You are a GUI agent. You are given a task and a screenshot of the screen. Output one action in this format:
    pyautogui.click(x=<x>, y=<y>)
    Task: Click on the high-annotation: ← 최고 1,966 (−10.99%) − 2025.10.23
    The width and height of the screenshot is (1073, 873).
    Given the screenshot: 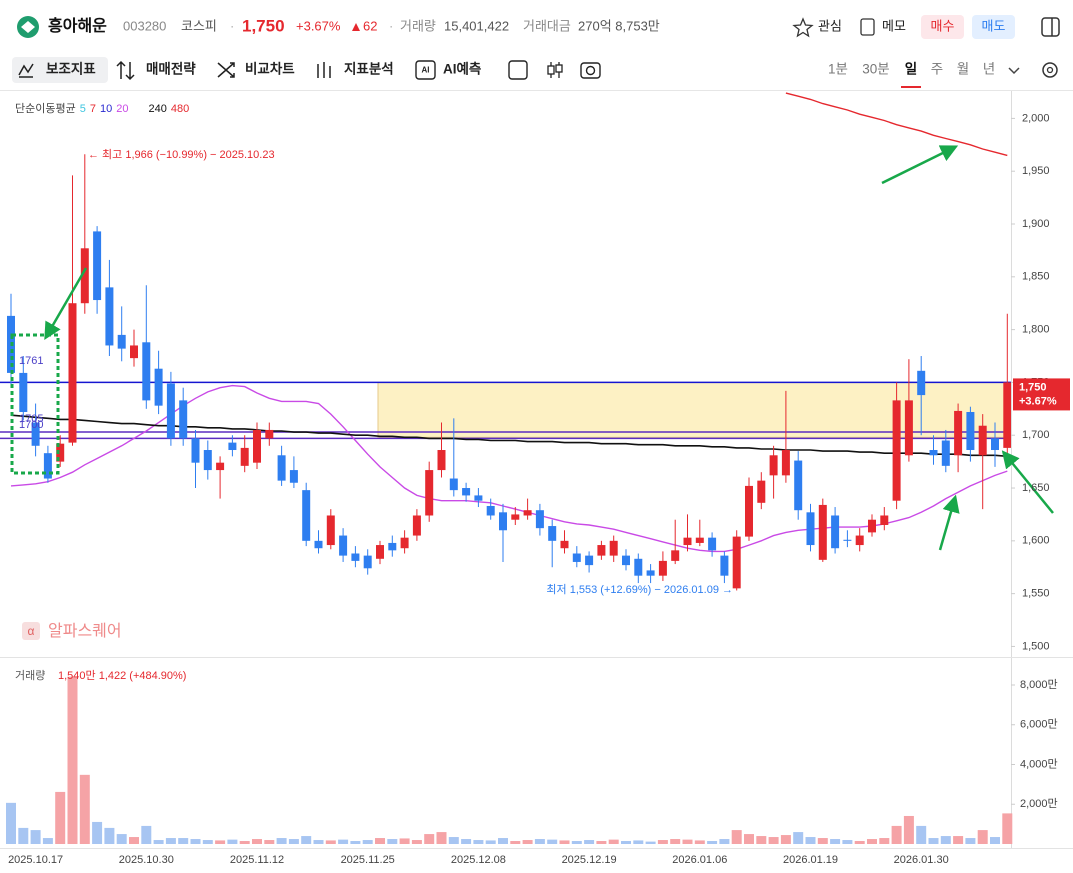 What is the action you would take?
    pyautogui.click(x=181, y=154)
    